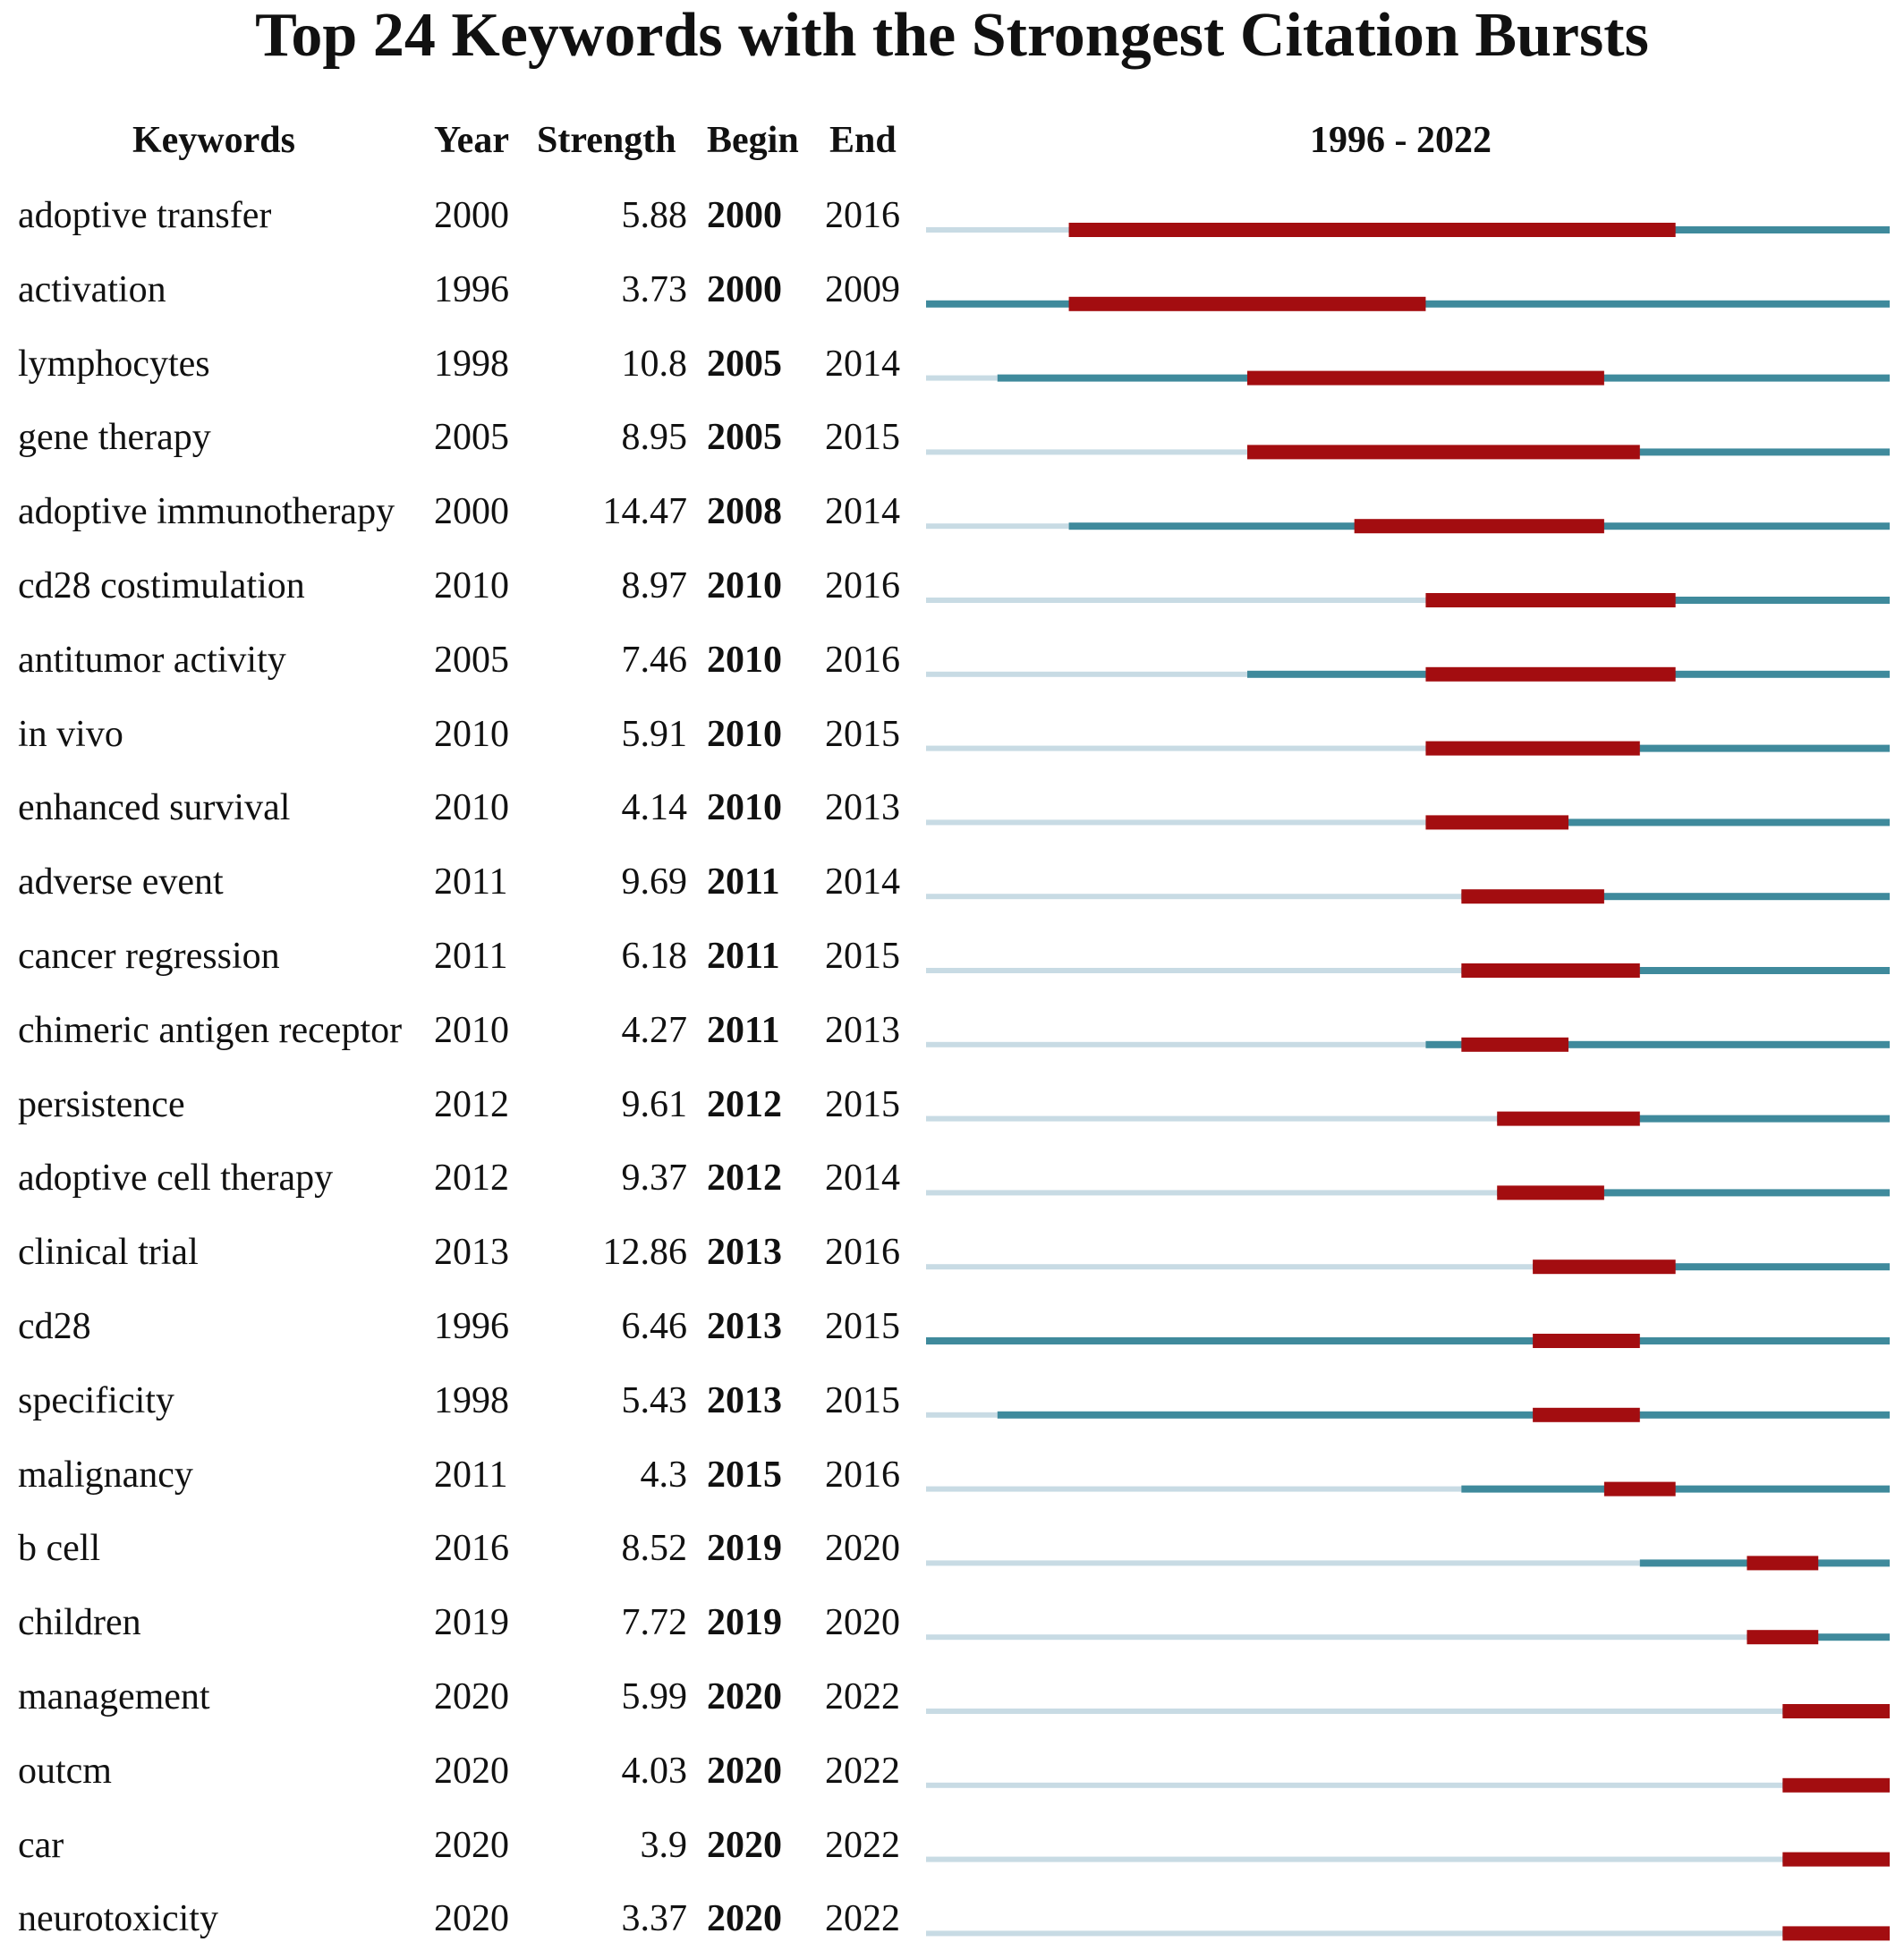 The height and width of the screenshot is (1959, 1904). Describe the element at coordinates (471, 289) in the screenshot. I see `year-cell: 1996` at that location.